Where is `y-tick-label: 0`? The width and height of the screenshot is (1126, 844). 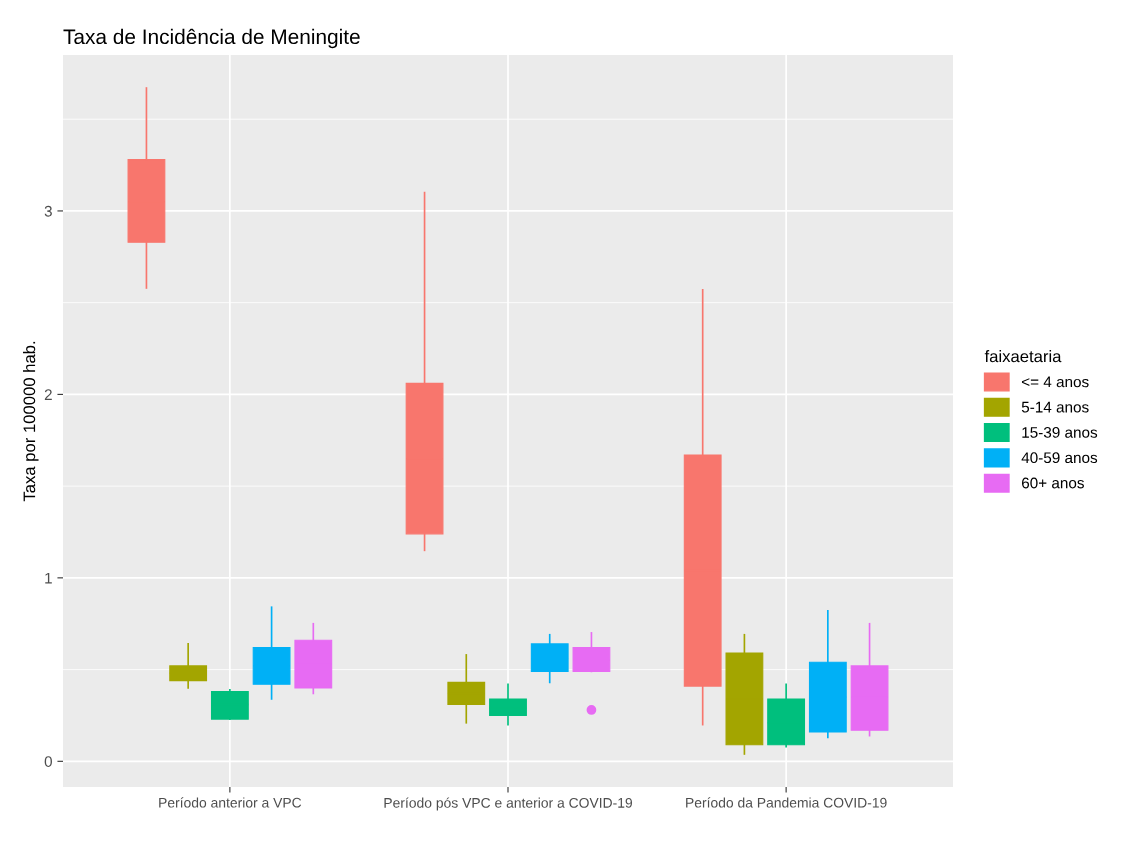
y-tick-label: 0 is located at coordinates (48, 761).